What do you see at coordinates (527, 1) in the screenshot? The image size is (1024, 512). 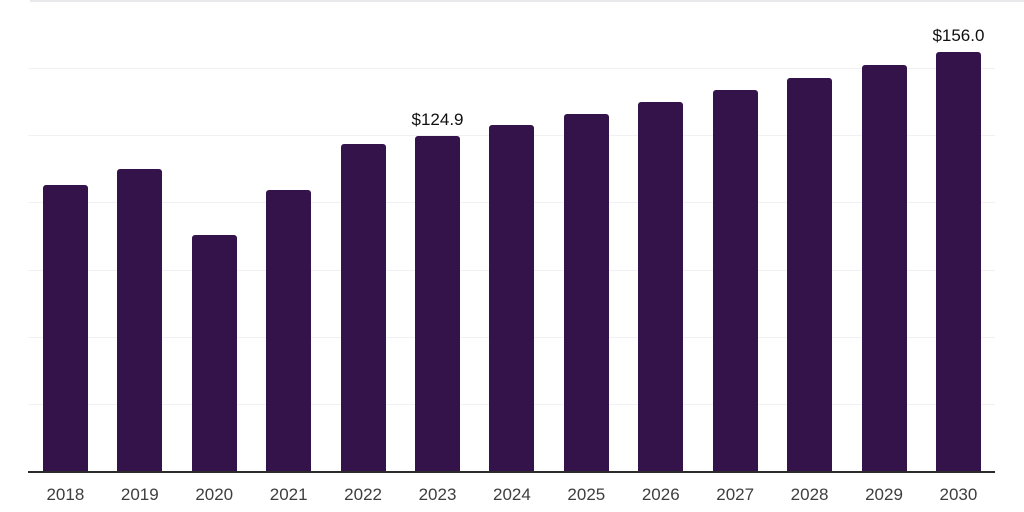 I see `chart-top-border` at bounding box center [527, 1].